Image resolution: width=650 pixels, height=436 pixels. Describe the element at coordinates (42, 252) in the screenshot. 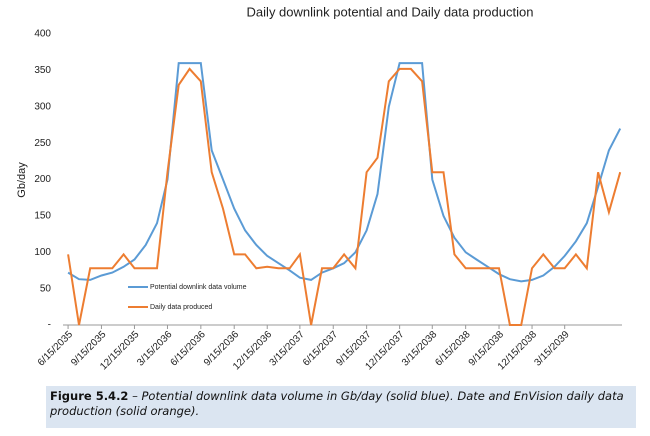

I see `y-tick-label: 100` at that location.